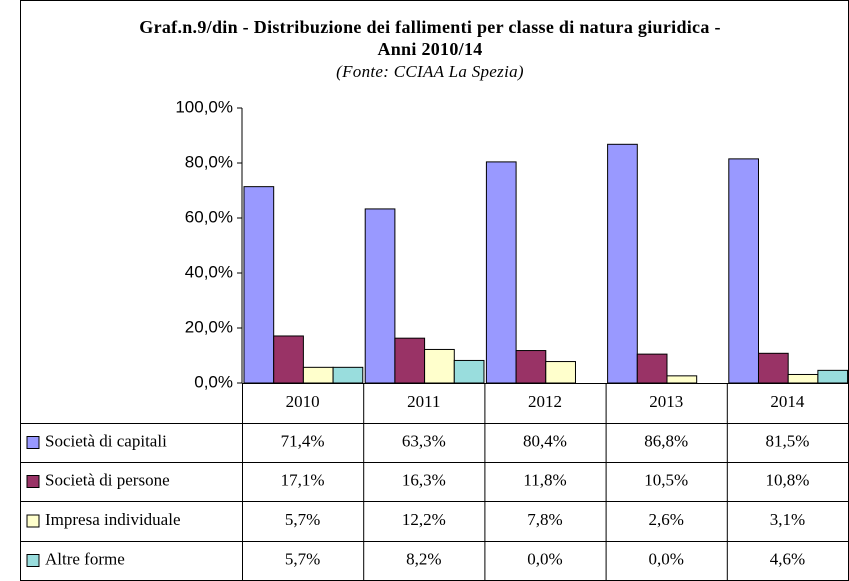 The height and width of the screenshot is (581, 849). Describe the element at coordinates (303, 401) in the screenshot. I see `x-tick-label: 2010` at that location.